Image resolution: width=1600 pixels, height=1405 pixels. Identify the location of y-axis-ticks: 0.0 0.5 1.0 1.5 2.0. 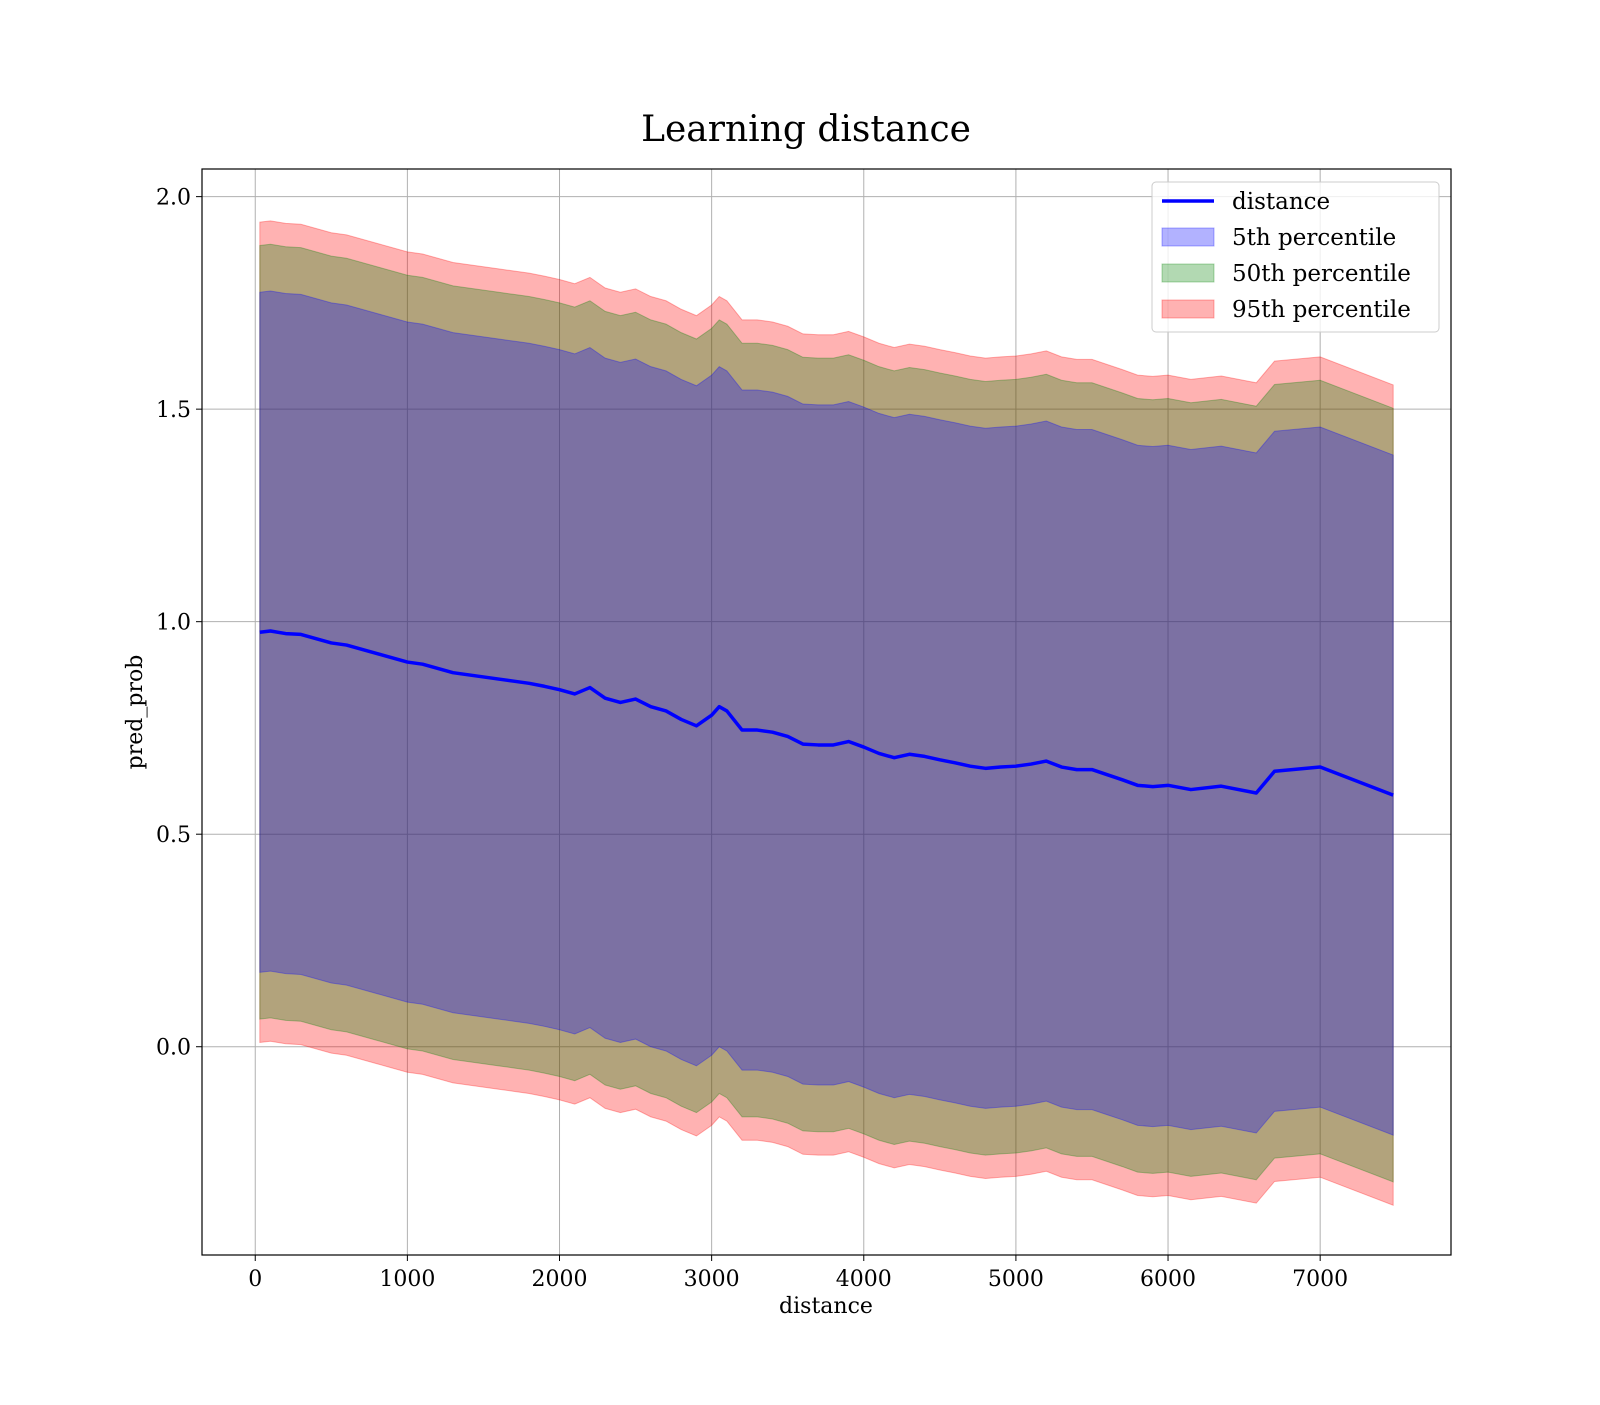
(179, 623).